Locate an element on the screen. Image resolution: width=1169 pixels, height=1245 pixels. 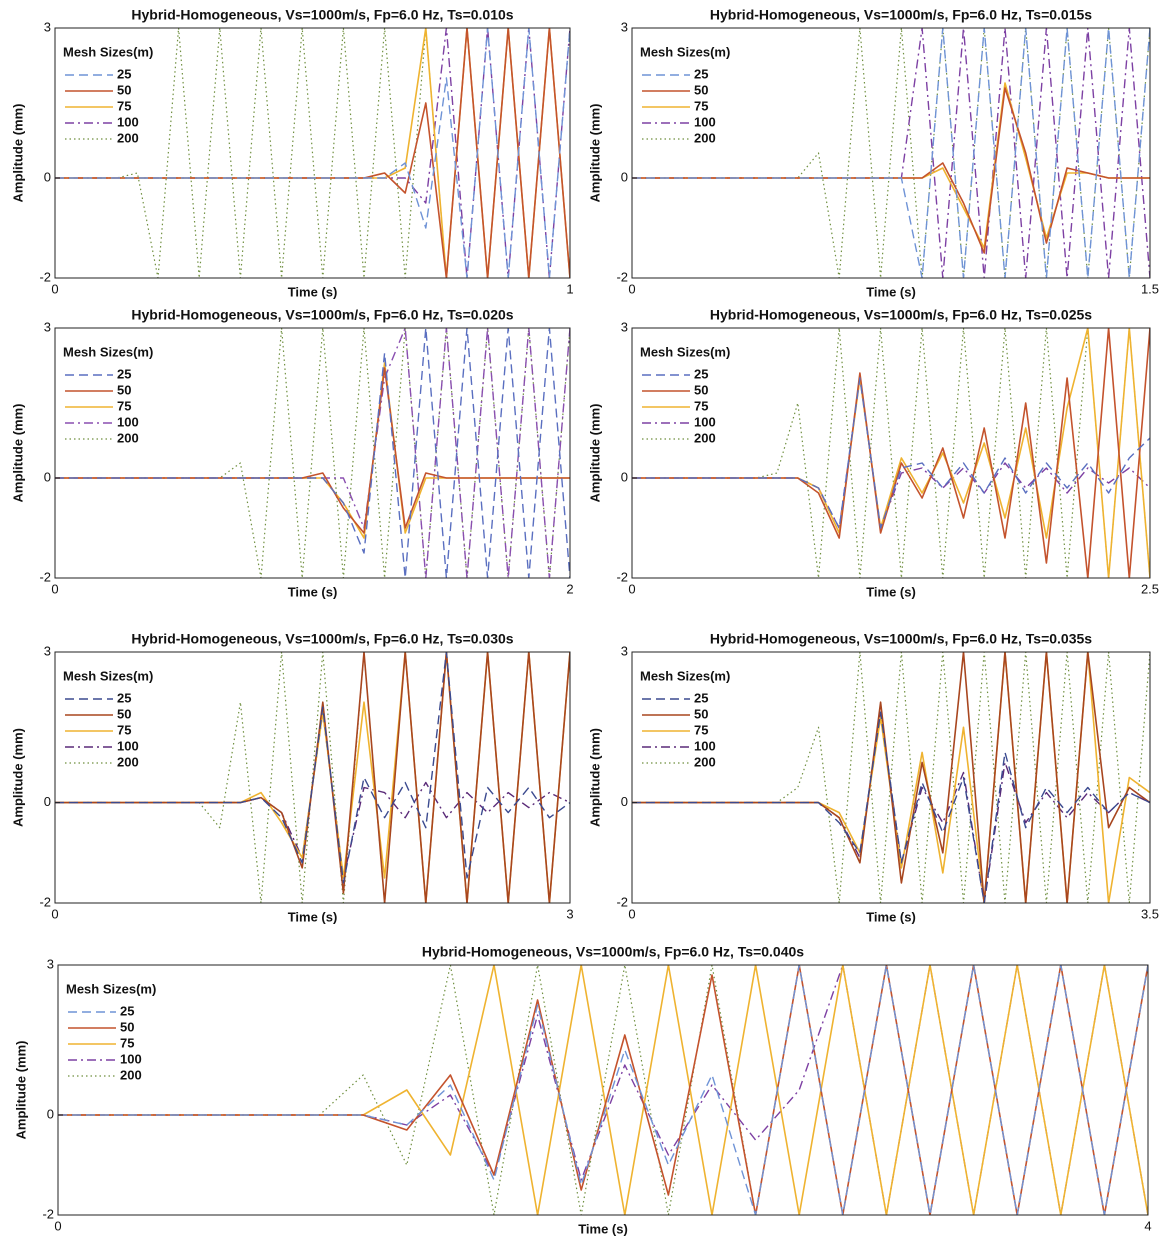
x-tick-label: 2.5 is located at coordinates (1150, 588).